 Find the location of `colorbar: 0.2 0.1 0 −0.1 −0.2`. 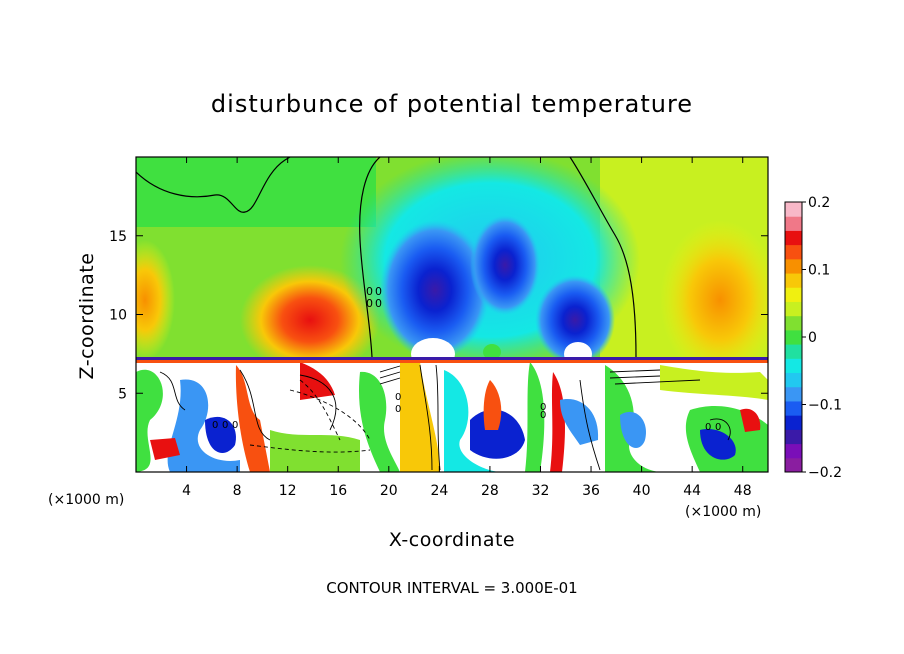

colorbar: 0.2 0.1 0 −0.1 −0.2 is located at coordinates (813, 338).